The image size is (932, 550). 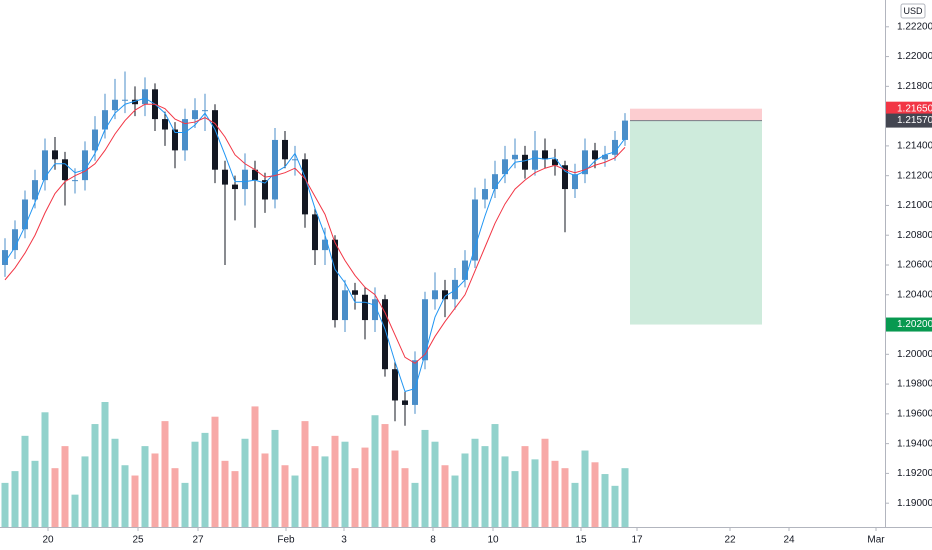 I want to click on y-tick-label: 1.22000, so click(x=914, y=56).